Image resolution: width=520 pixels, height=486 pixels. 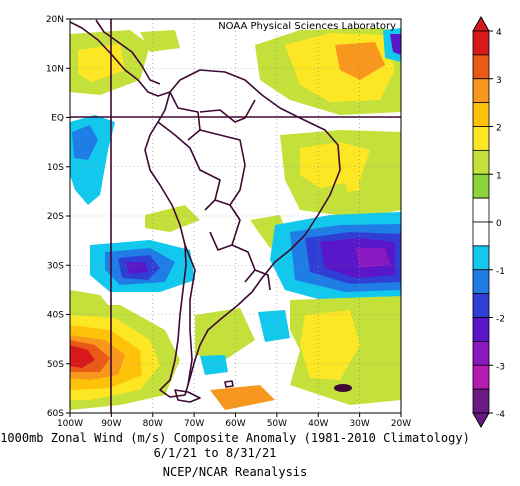 What do you see at coordinates (274, 326) in the screenshot?
I see `field-midlat-cyan-spot` at bounding box center [274, 326].